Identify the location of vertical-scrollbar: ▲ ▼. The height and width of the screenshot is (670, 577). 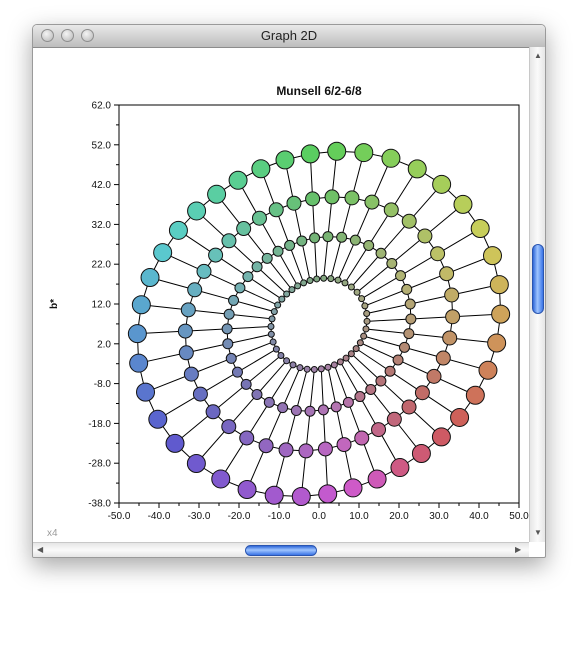
(537, 294).